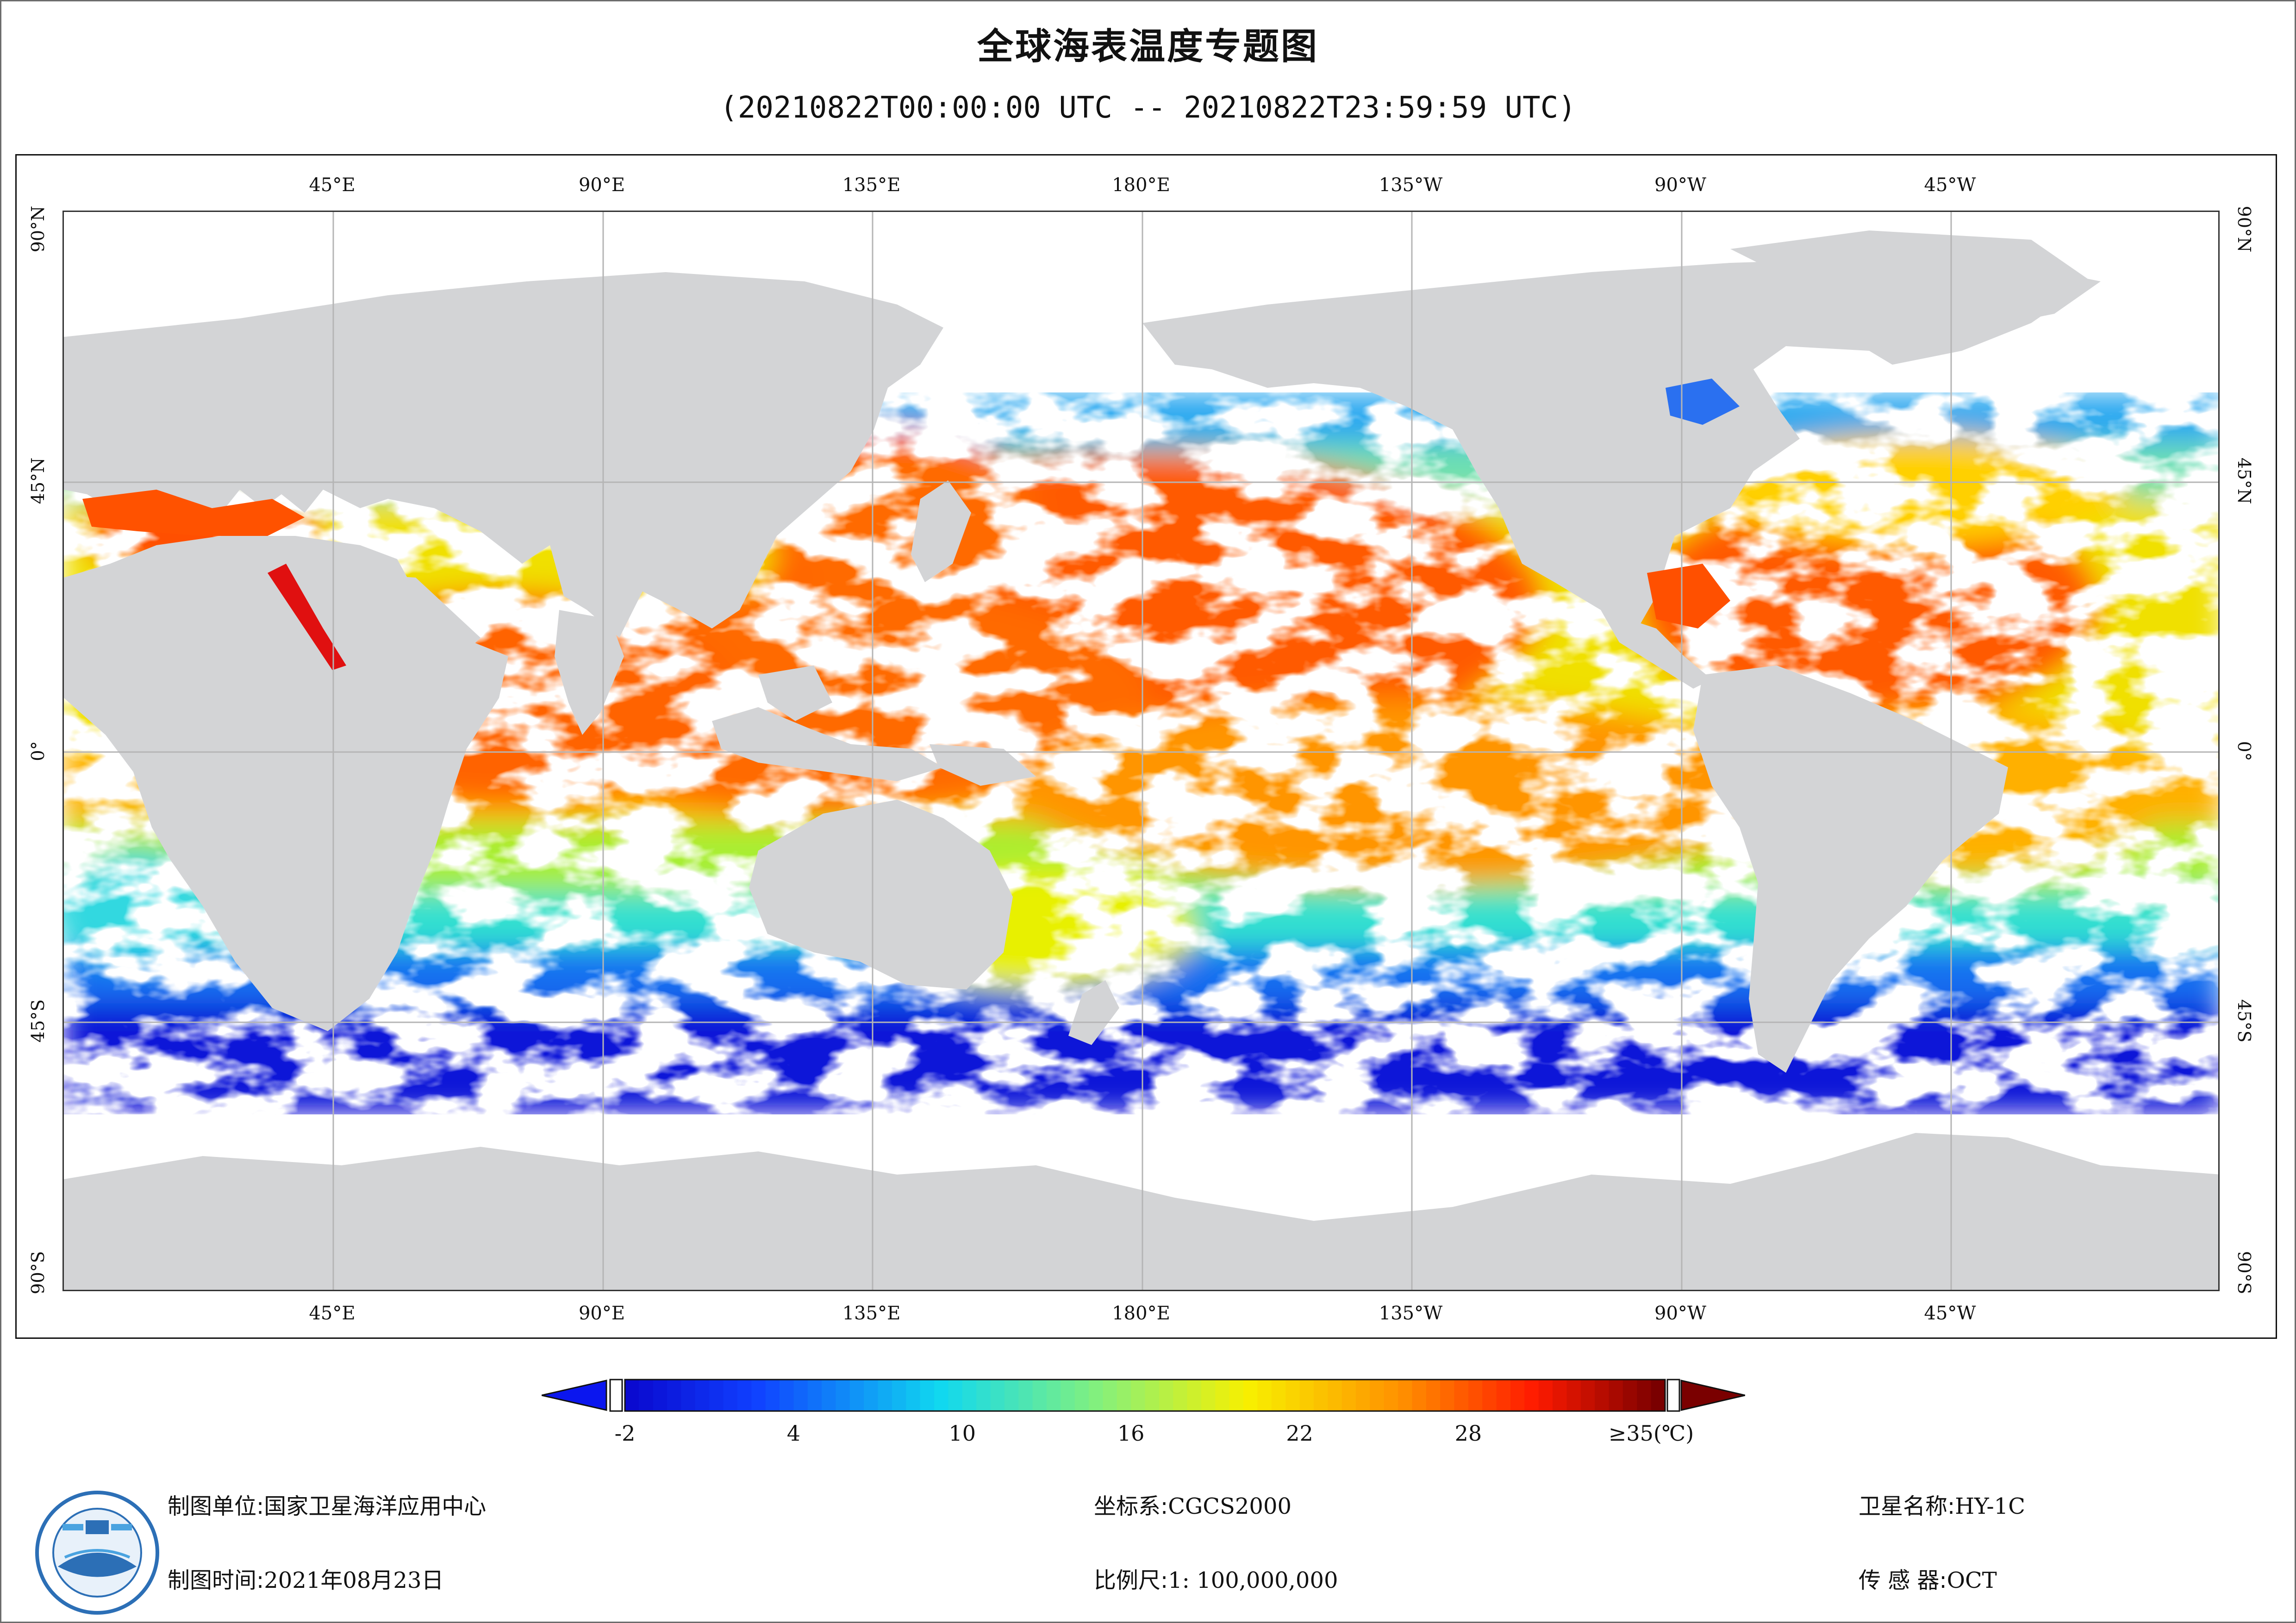  Describe the element at coordinates (962, 1433) in the screenshot. I see `colorbar-tick-label: 10` at that location.